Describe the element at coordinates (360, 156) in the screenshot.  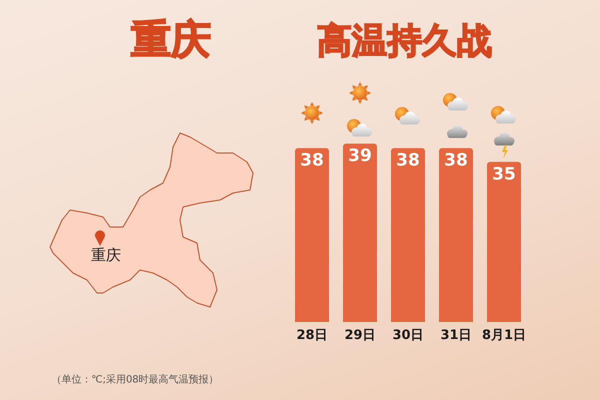
I see `data-label: 39` at that location.